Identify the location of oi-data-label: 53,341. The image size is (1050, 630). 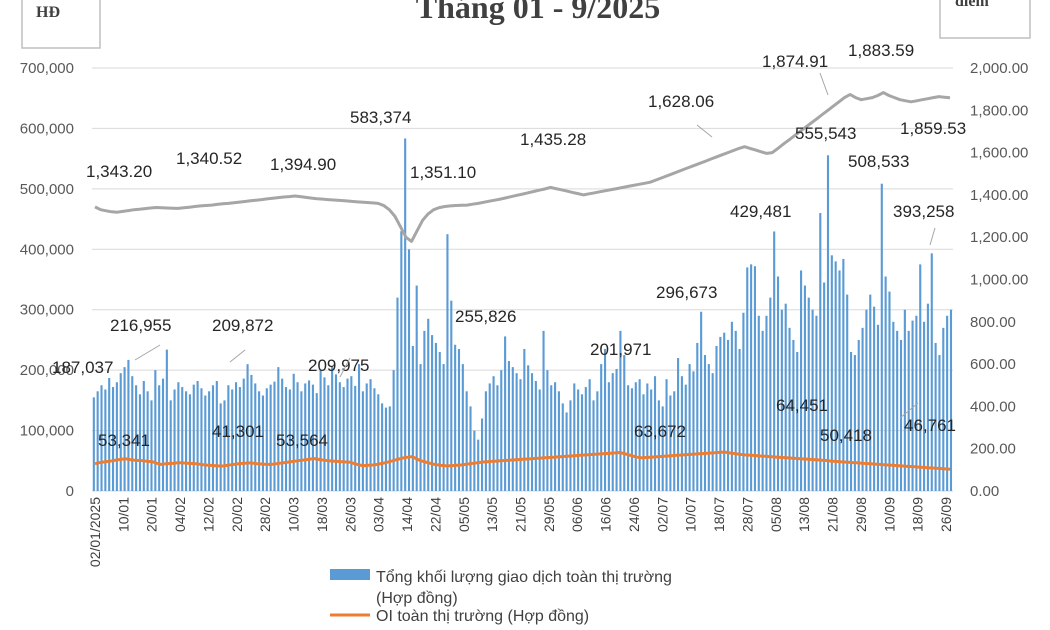
(124, 440).